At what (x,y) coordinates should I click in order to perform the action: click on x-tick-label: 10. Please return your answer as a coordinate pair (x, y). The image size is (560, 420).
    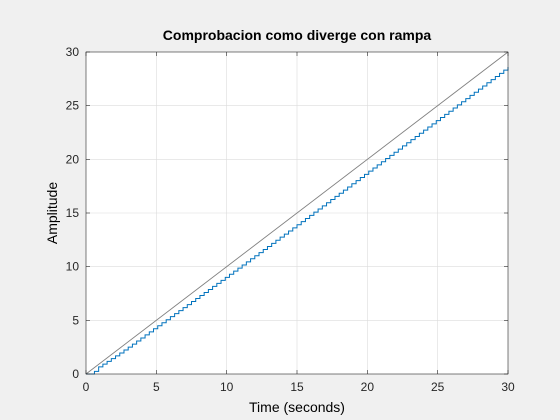
    Looking at the image, I should click on (227, 387).